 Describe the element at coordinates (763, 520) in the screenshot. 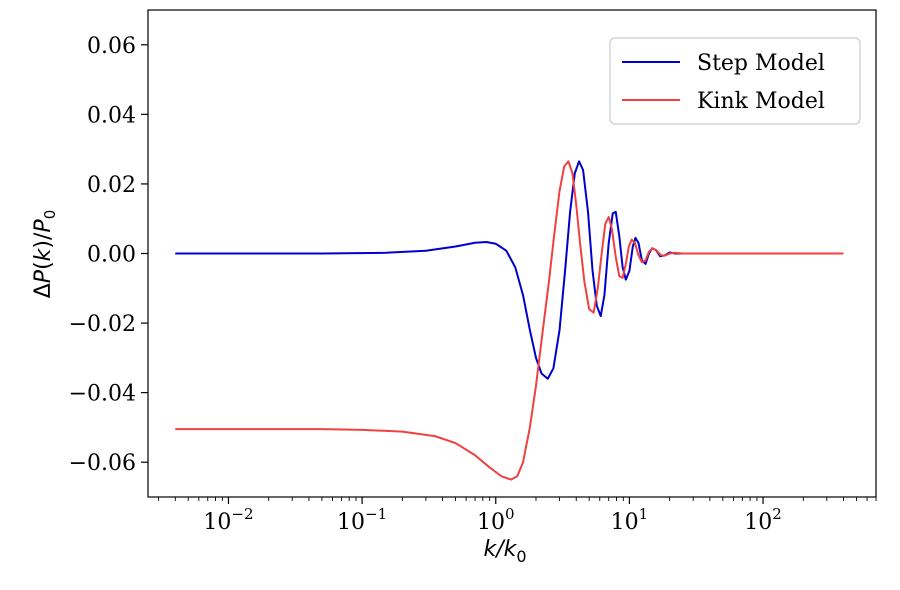

I see `x-tick-label: 10²` at that location.